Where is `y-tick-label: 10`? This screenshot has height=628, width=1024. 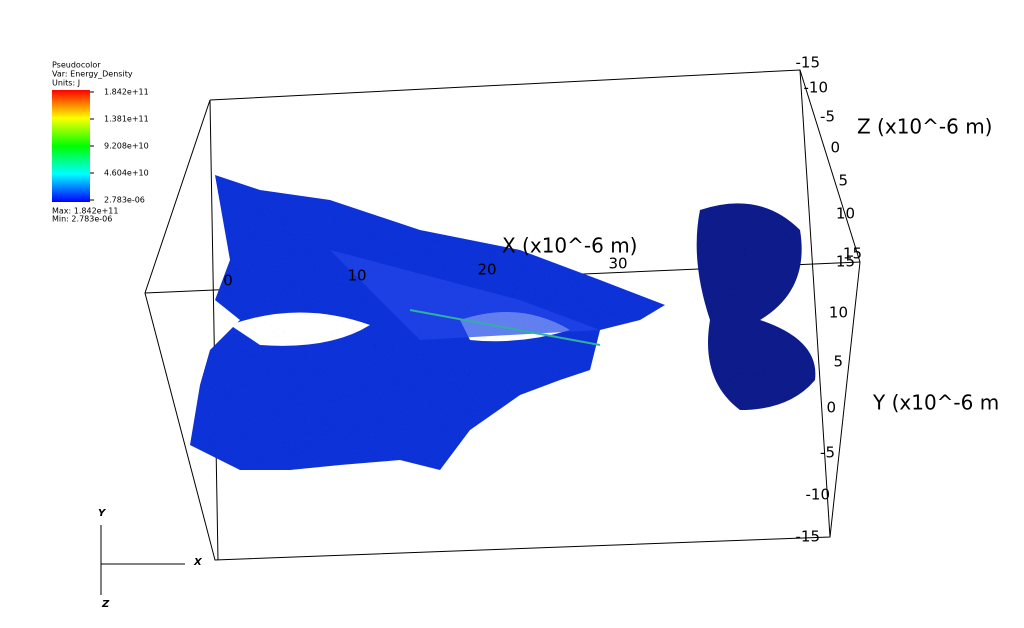
y-tick-label: 10 is located at coordinates (838, 313).